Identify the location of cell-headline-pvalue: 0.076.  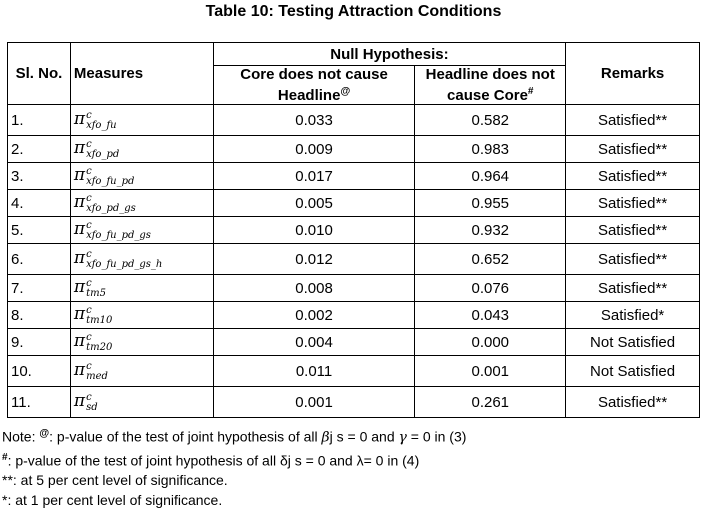
(490, 288).